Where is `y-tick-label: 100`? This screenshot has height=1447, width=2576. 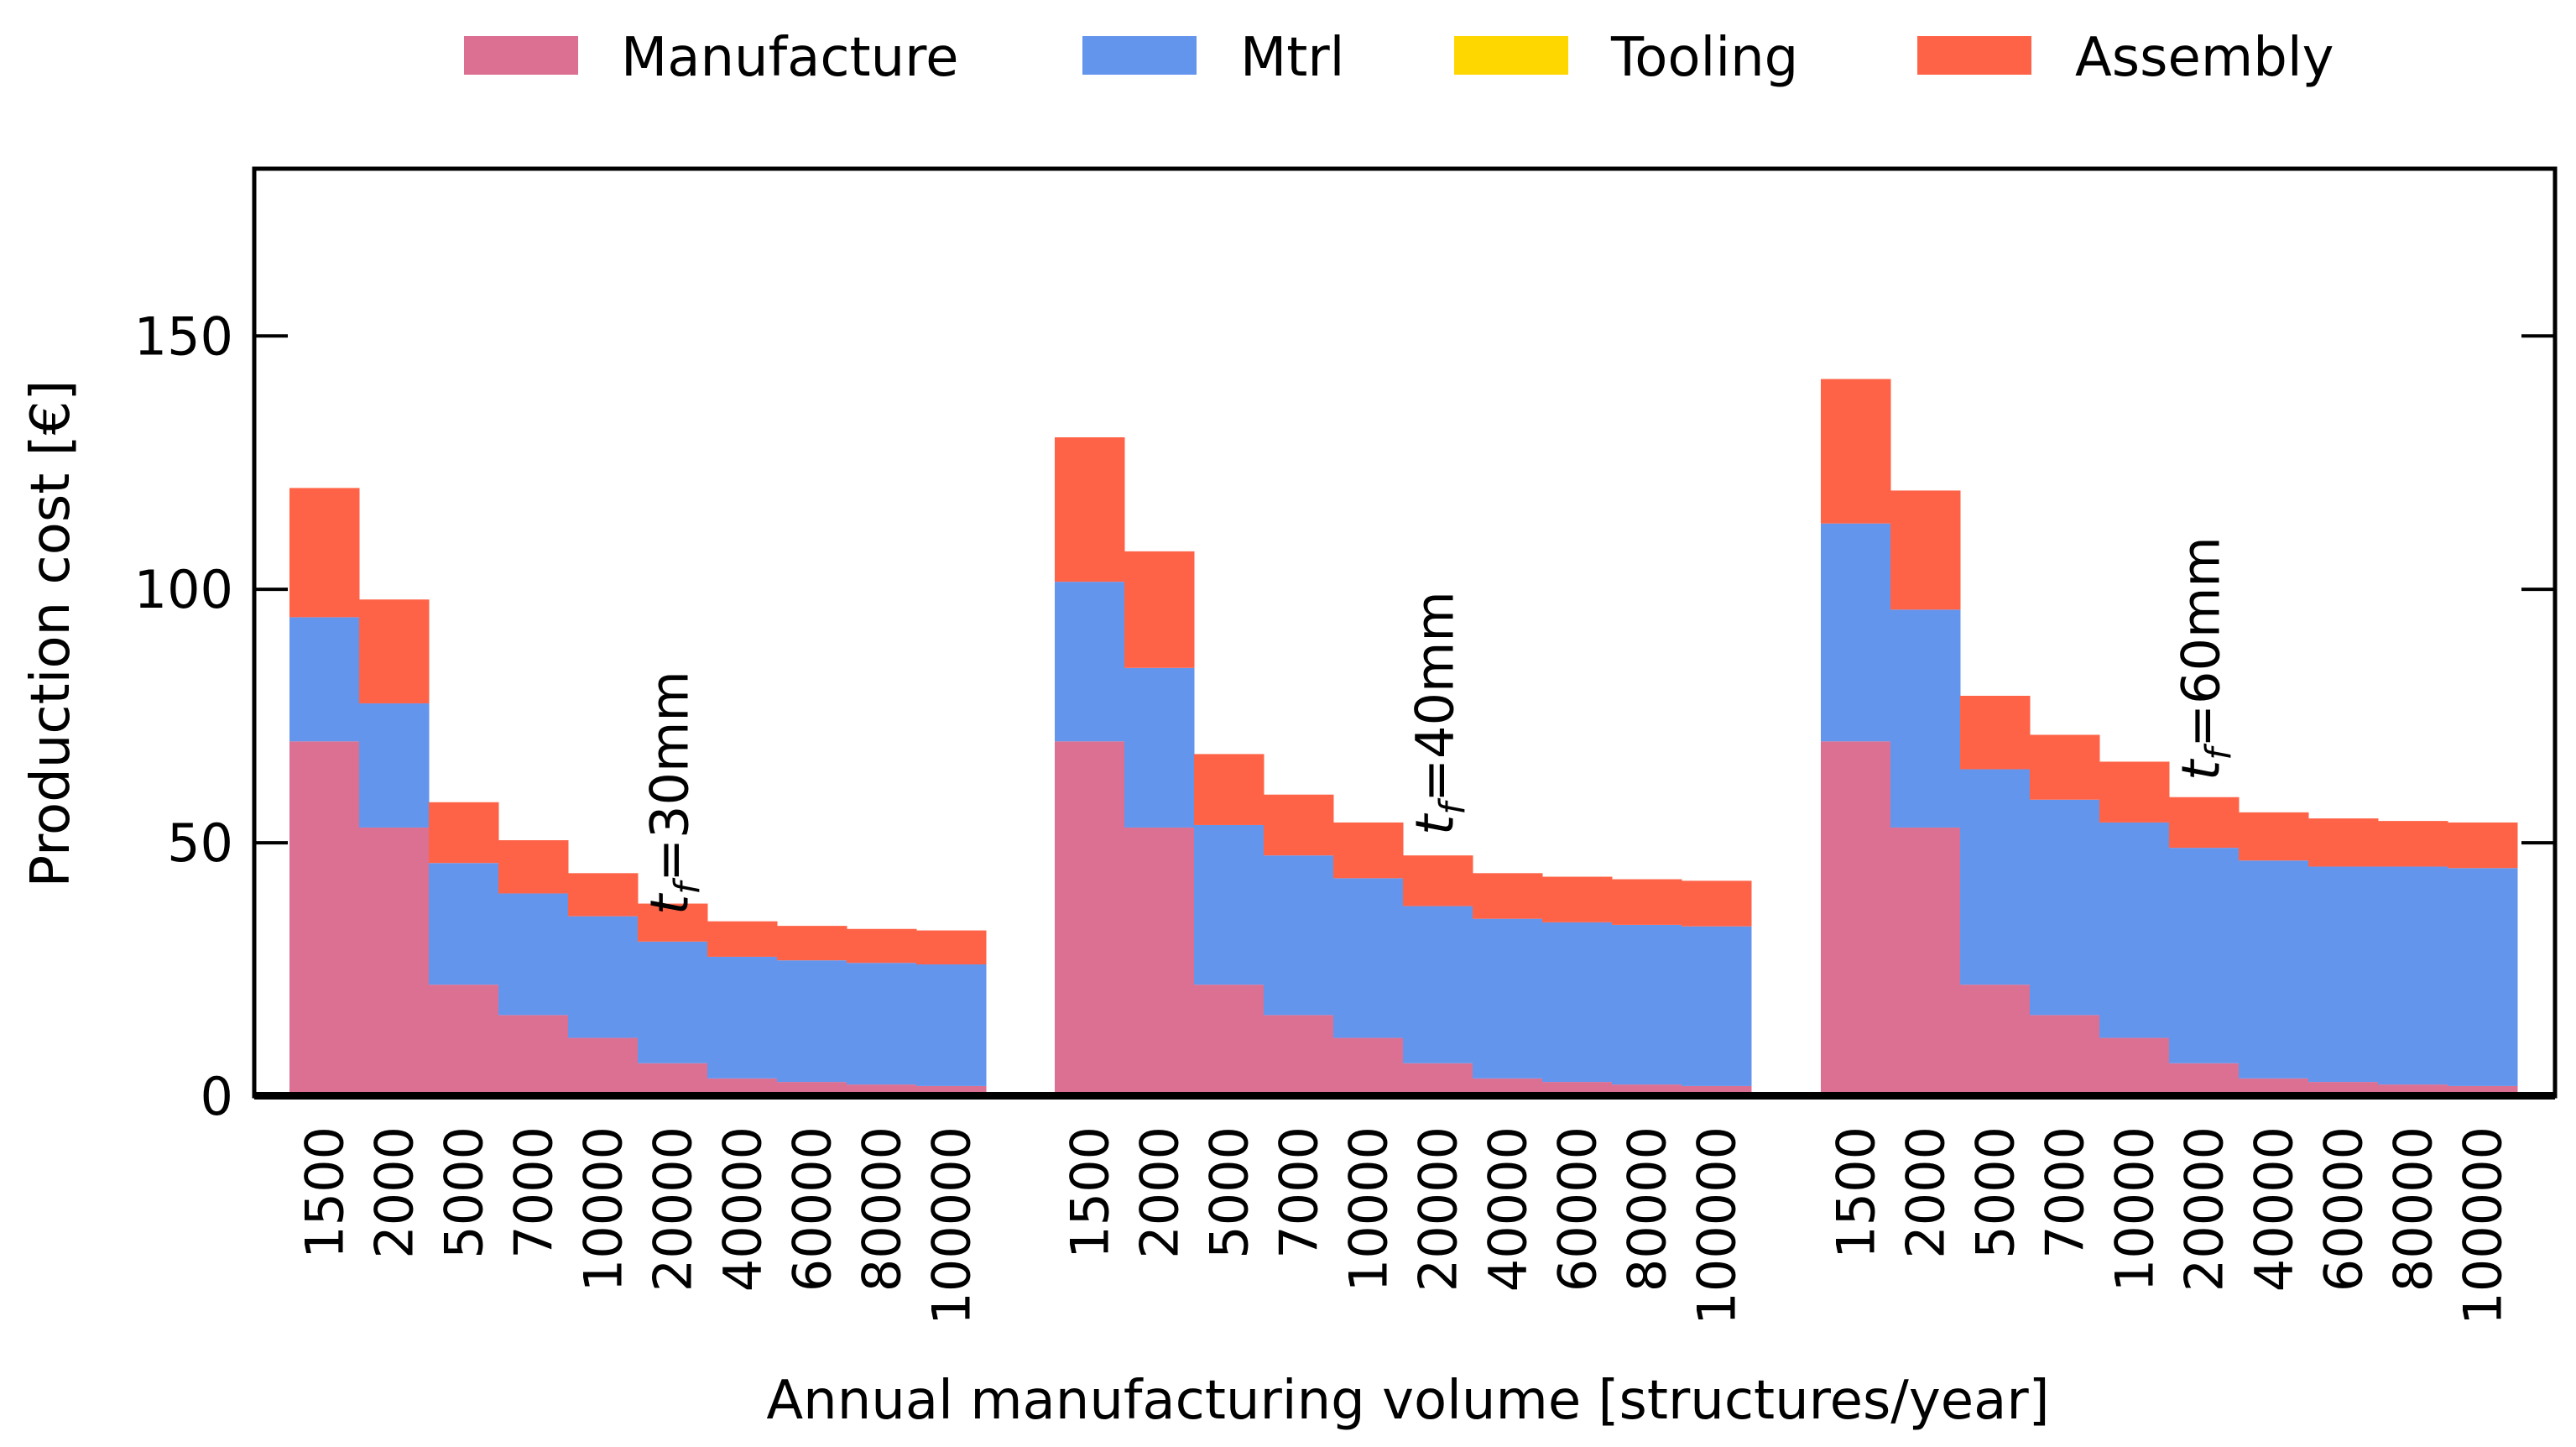 y-tick-label: 100 is located at coordinates (183, 589).